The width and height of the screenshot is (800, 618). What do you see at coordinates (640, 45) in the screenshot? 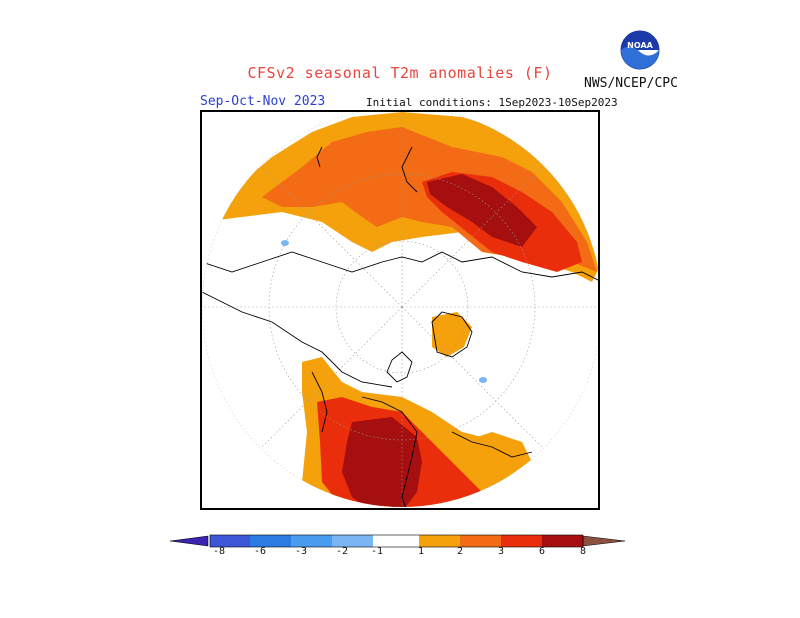
I see `svg-text: NOAA` at bounding box center [640, 45].